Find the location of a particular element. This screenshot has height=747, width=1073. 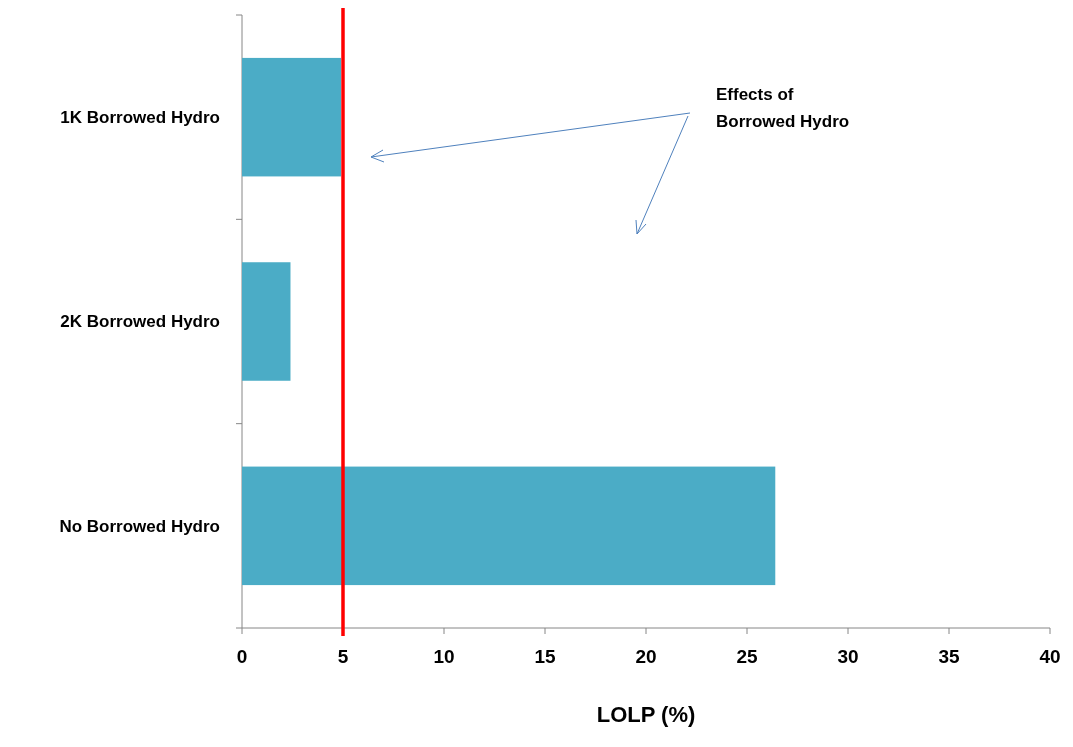

x-tick-label: 20 is located at coordinates (646, 656).